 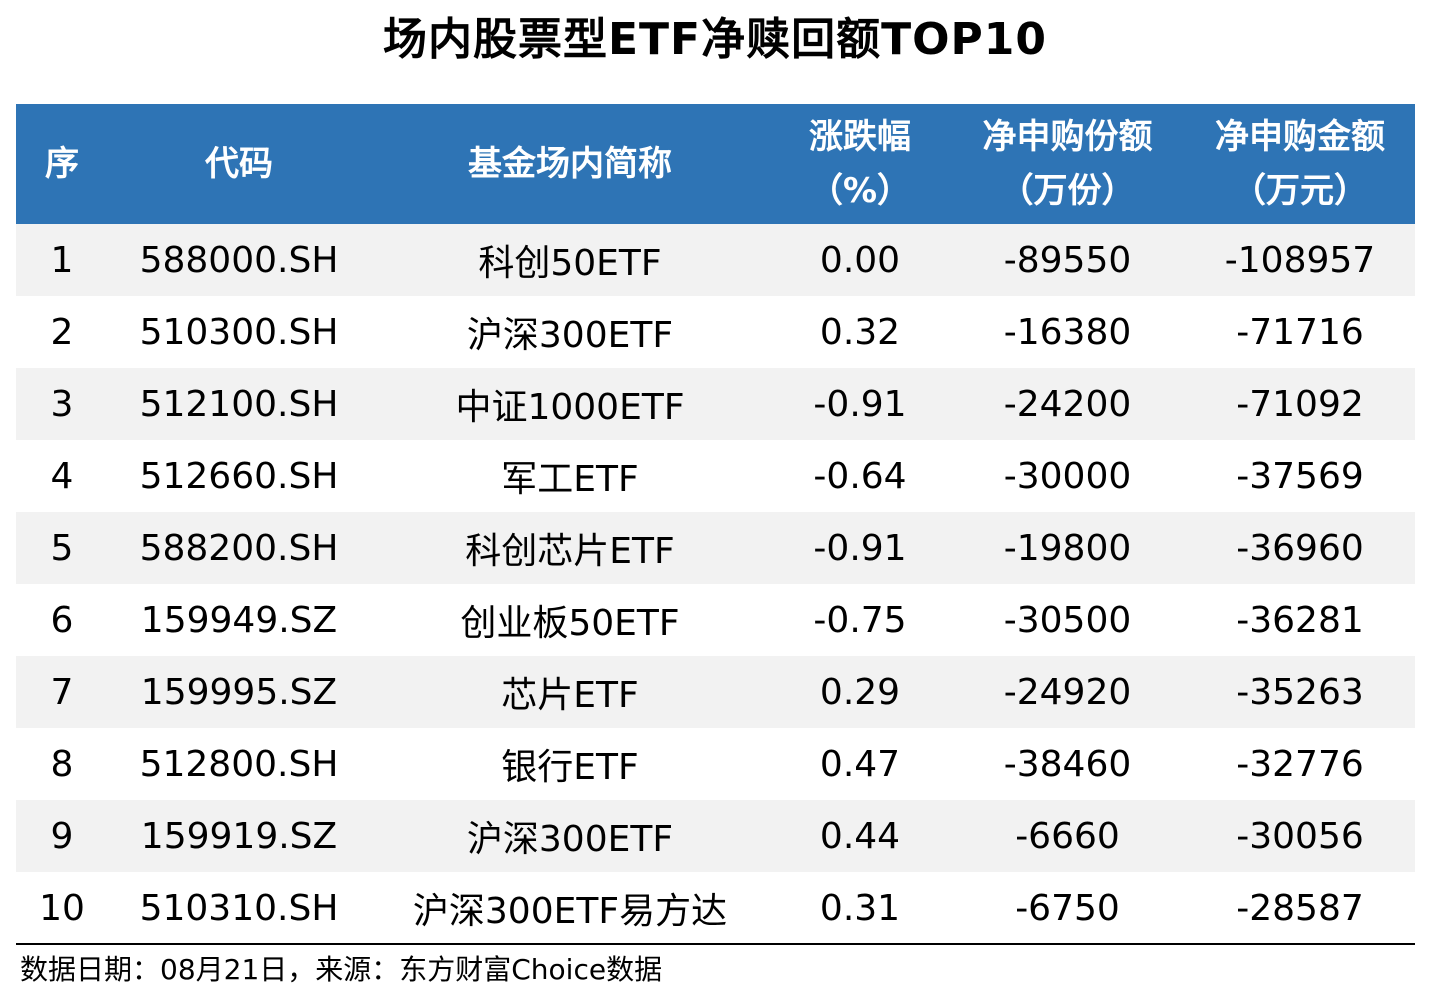 I want to click on cell-name: 沪深300ETF易方达, so click(x=570, y=911).